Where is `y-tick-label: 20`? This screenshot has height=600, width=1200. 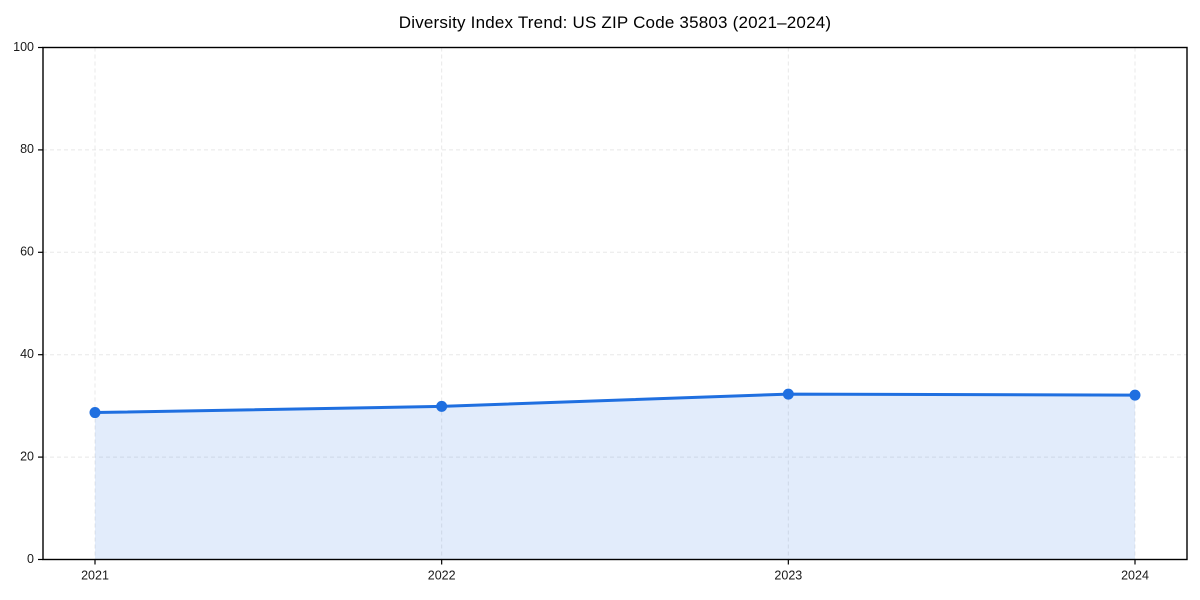 y-tick-label: 20 is located at coordinates (27, 456).